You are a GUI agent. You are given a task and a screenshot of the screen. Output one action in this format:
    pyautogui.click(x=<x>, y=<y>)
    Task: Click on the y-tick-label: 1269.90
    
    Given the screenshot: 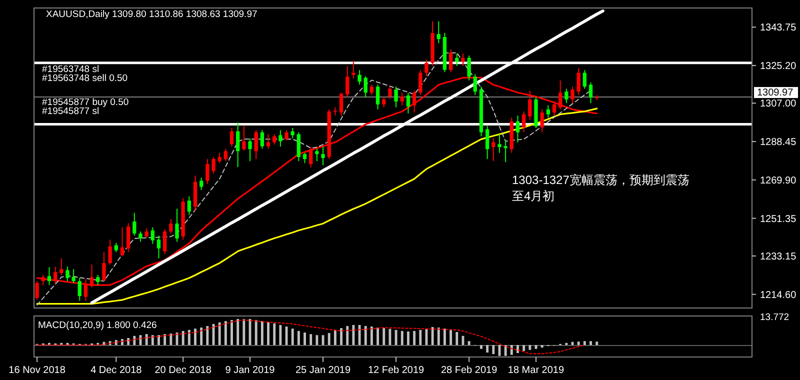 What is the action you would take?
    pyautogui.click(x=778, y=180)
    